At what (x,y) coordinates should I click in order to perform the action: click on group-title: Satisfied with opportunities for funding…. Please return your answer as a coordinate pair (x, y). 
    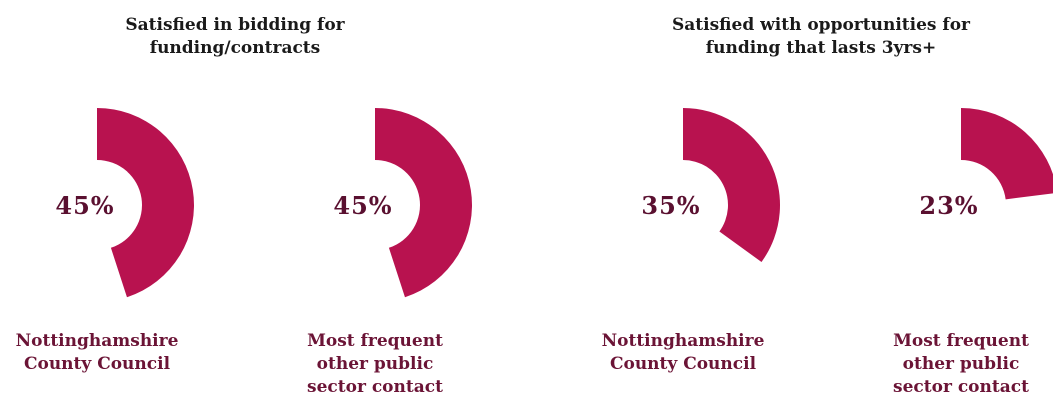
    Looking at the image, I should click on (821, 36).